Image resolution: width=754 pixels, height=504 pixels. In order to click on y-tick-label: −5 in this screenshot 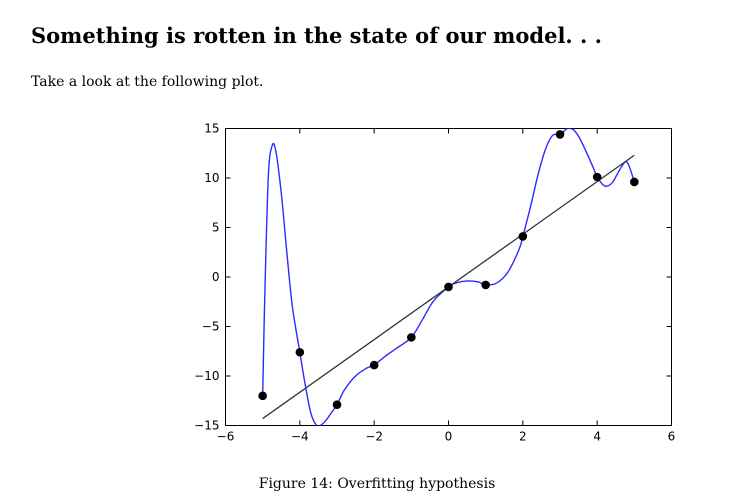, I will do `click(211, 327)`.